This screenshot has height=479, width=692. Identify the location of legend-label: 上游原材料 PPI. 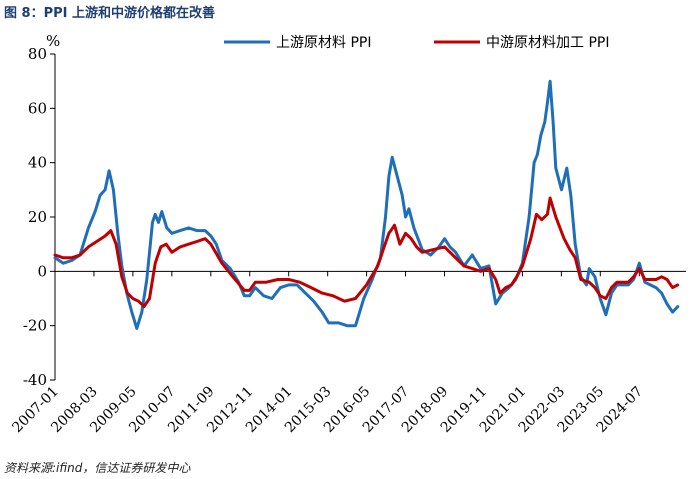
(323, 43).